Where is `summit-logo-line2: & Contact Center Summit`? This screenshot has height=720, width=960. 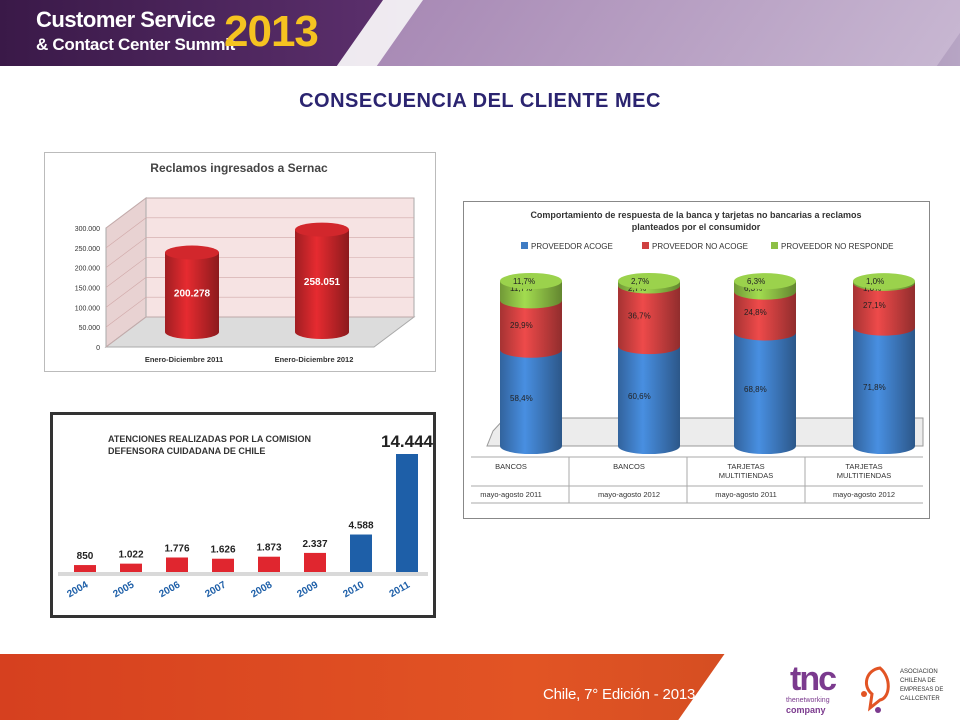 summit-logo-line2: & Contact Center Summit is located at coordinates (136, 44).